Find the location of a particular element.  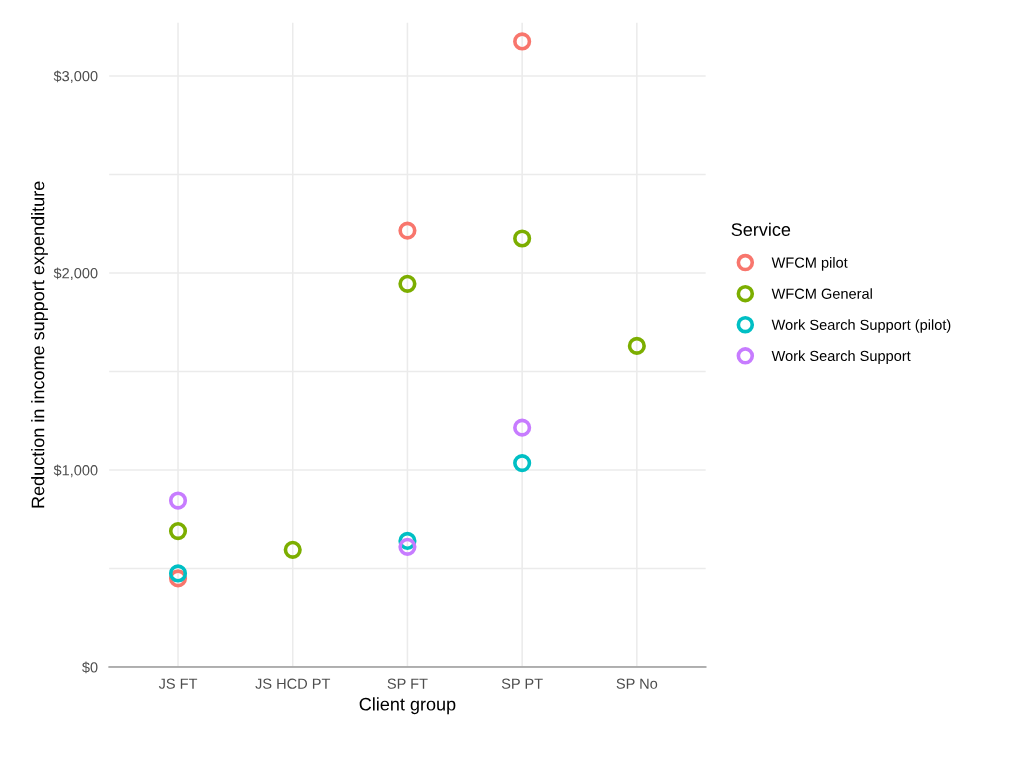

y-tick-label: $2,000 is located at coordinates (75, 274).